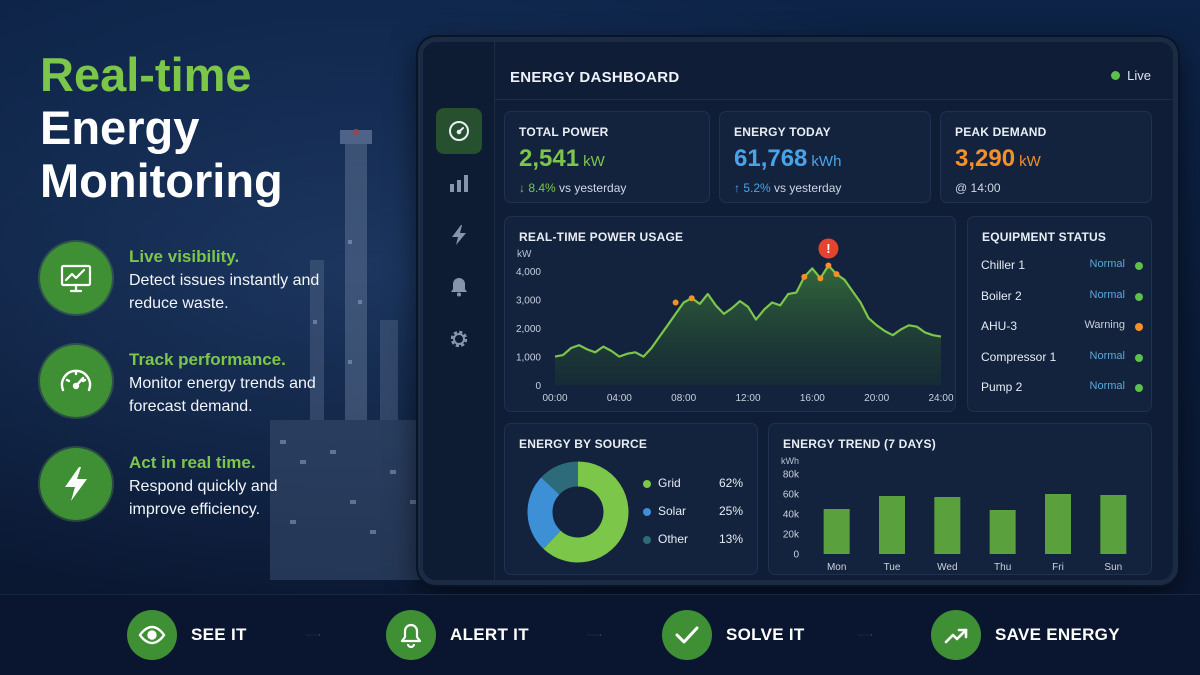  I want to click on kpi-value: 2,541 kW, so click(562, 159).